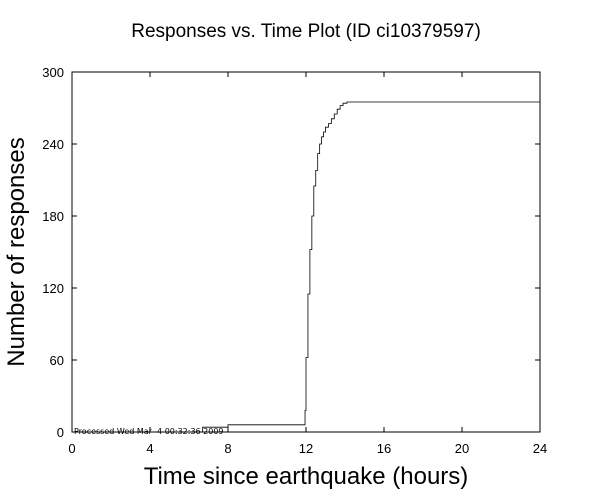 Image resolution: width=612 pixels, height=504 pixels. I want to click on y-axis-label: Number of responses, so click(16, 251).